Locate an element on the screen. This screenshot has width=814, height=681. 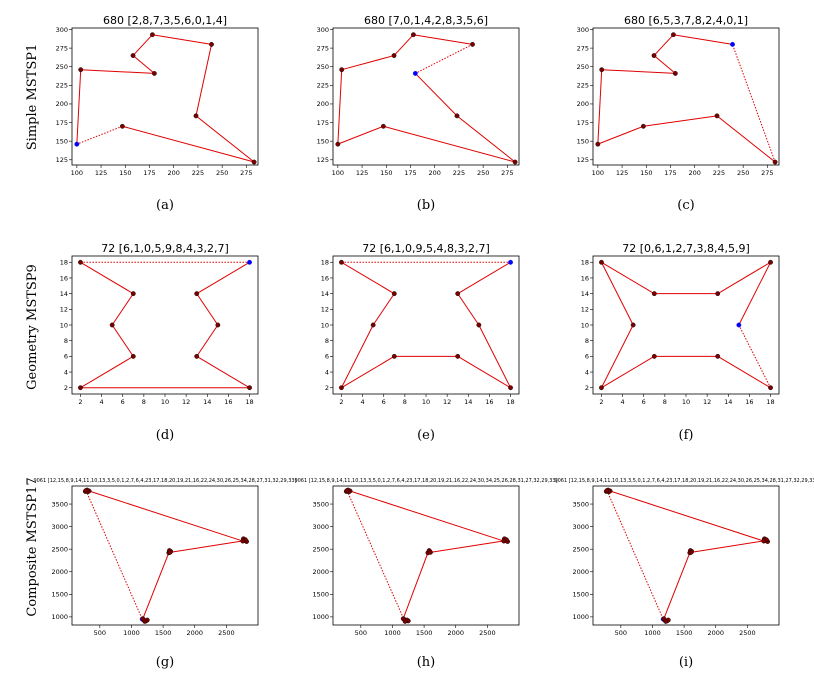
x-tick-label: 12 is located at coordinates (707, 402).